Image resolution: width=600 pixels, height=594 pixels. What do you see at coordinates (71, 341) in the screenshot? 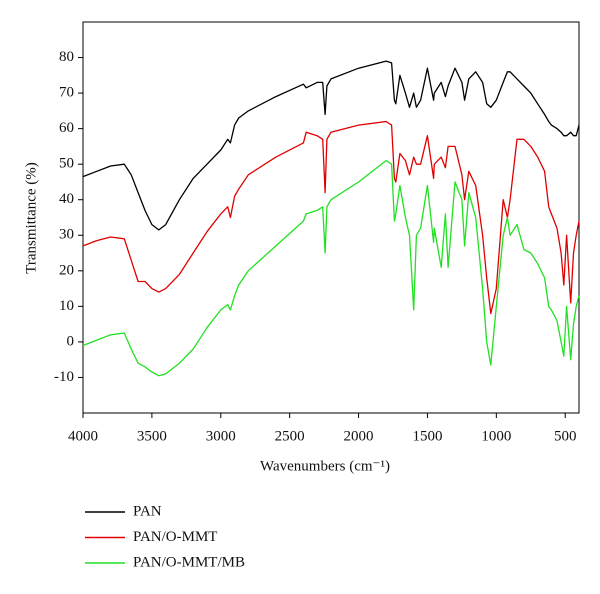
I see `y-tick-label: 0` at bounding box center [71, 341].